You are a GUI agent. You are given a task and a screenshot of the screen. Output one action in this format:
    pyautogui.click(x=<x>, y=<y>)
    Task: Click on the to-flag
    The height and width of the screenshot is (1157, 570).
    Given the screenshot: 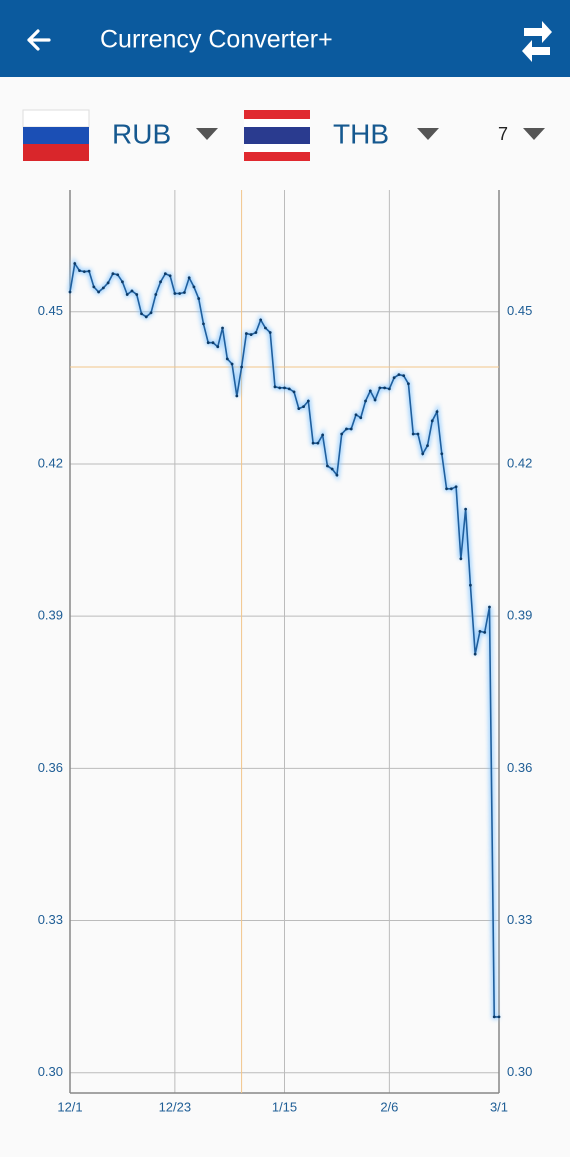 What is the action you would take?
    pyautogui.click(x=277, y=135)
    